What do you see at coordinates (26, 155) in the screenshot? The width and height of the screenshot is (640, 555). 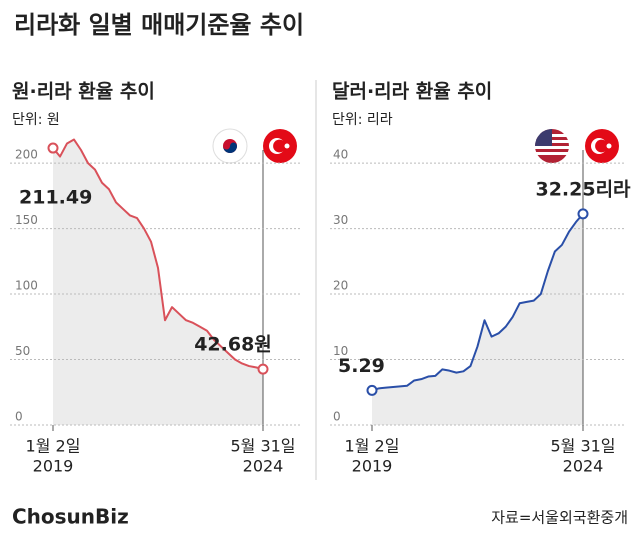 I see `y-tick-label: 200` at bounding box center [26, 155].